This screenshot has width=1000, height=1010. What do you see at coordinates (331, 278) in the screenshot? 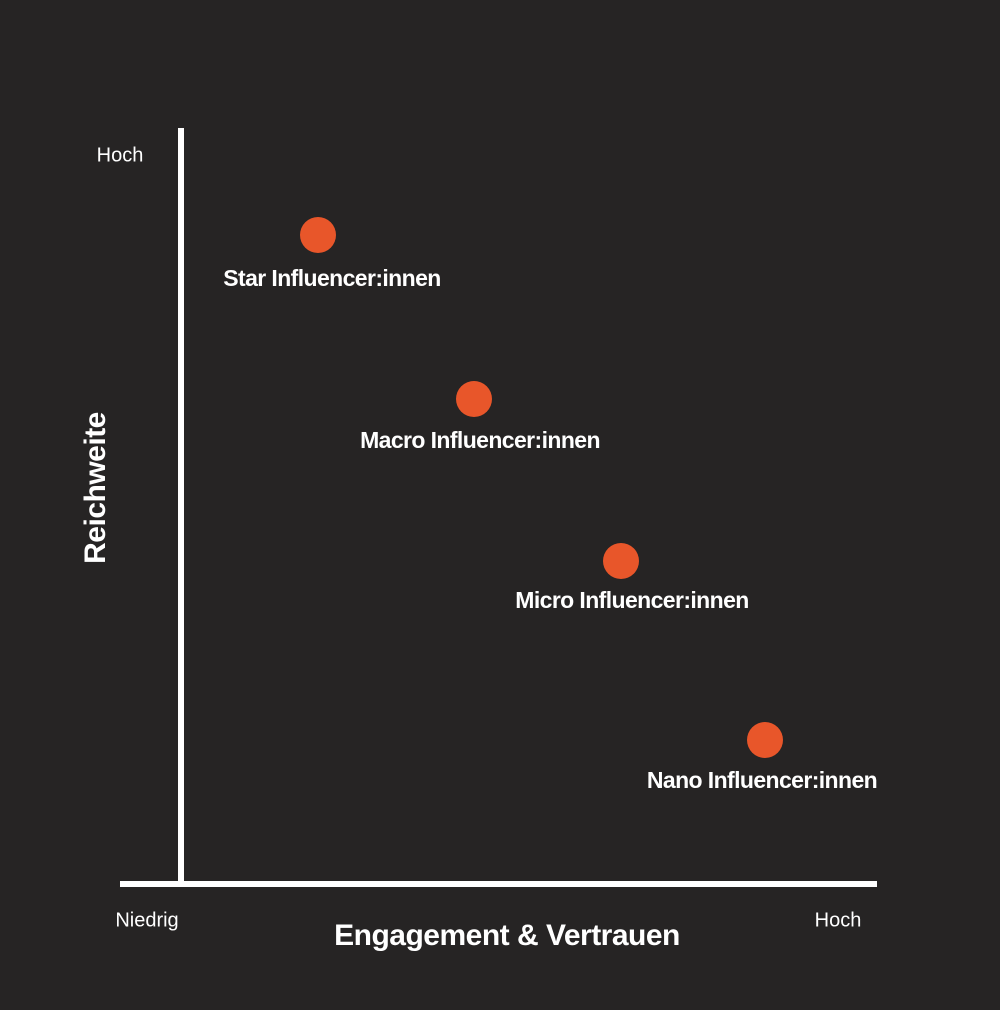
I see `node-label: Star Influencer:innen` at bounding box center [331, 278].